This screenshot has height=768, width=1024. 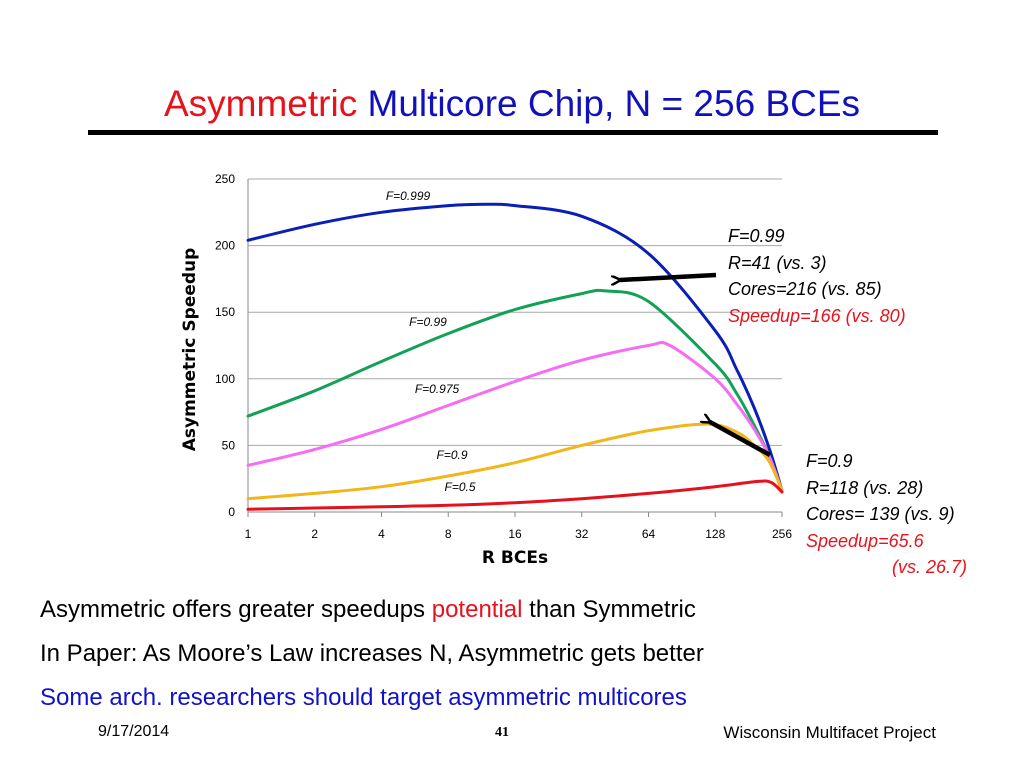 What do you see at coordinates (817, 315) in the screenshot?
I see `annotation-f099-speedup: Speedup=166 (vs. 80)` at bounding box center [817, 315].